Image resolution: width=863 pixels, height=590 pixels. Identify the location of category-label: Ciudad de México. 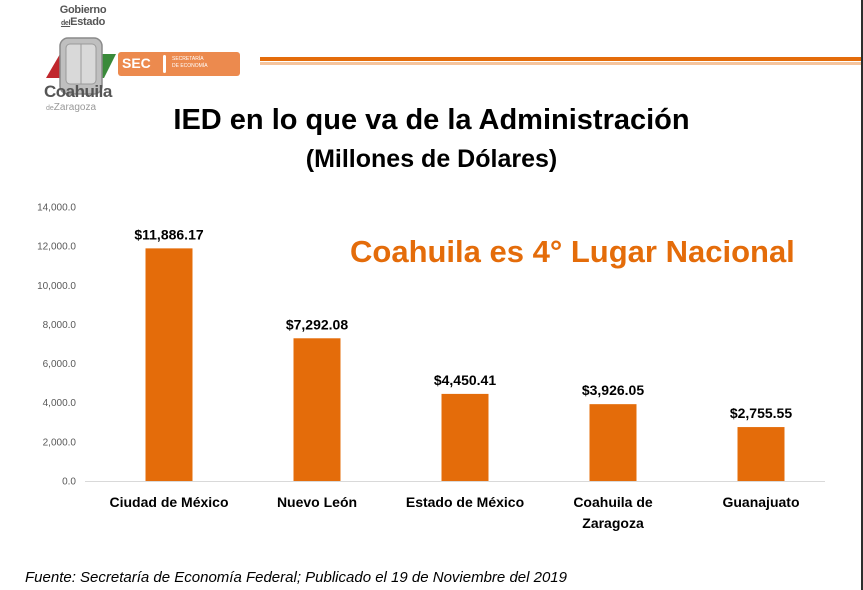
(168, 502).